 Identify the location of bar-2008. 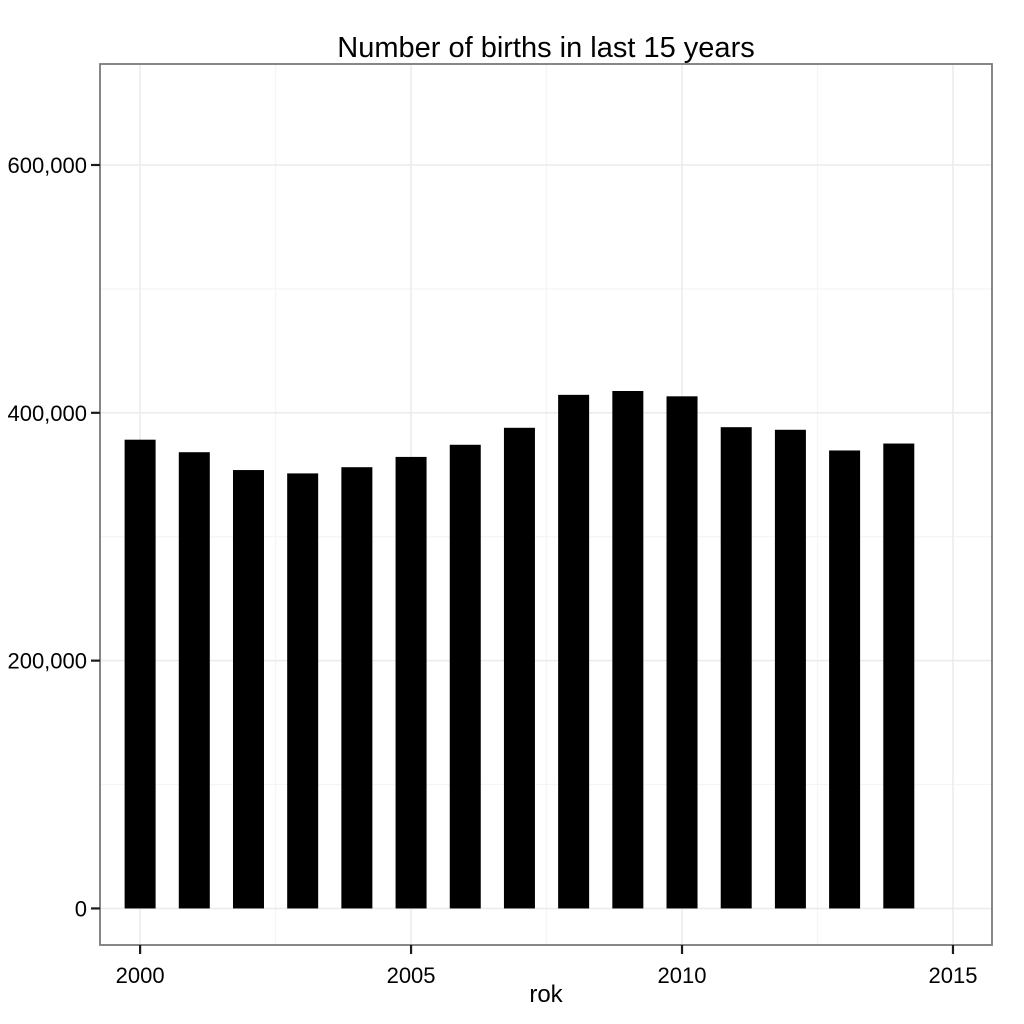
(574, 651).